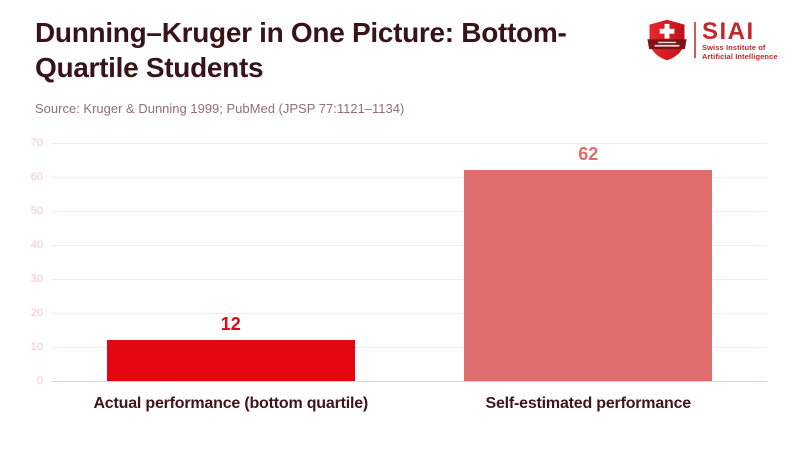  Describe the element at coordinates (36, 347) in the screenshot. I see `y-tick-label: 10` at that location.